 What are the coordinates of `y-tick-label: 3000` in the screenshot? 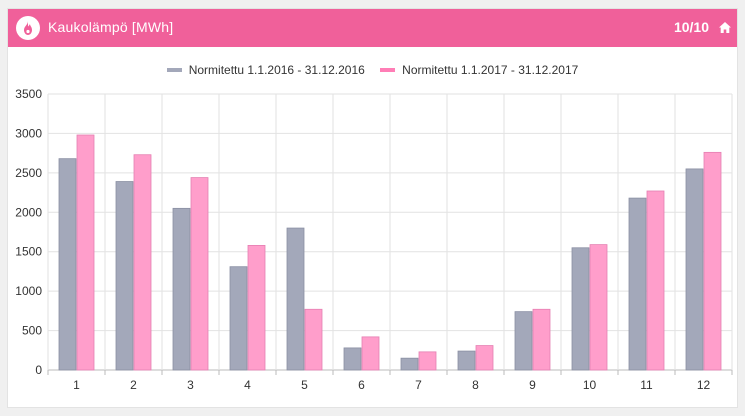 It's located at (28, 133).